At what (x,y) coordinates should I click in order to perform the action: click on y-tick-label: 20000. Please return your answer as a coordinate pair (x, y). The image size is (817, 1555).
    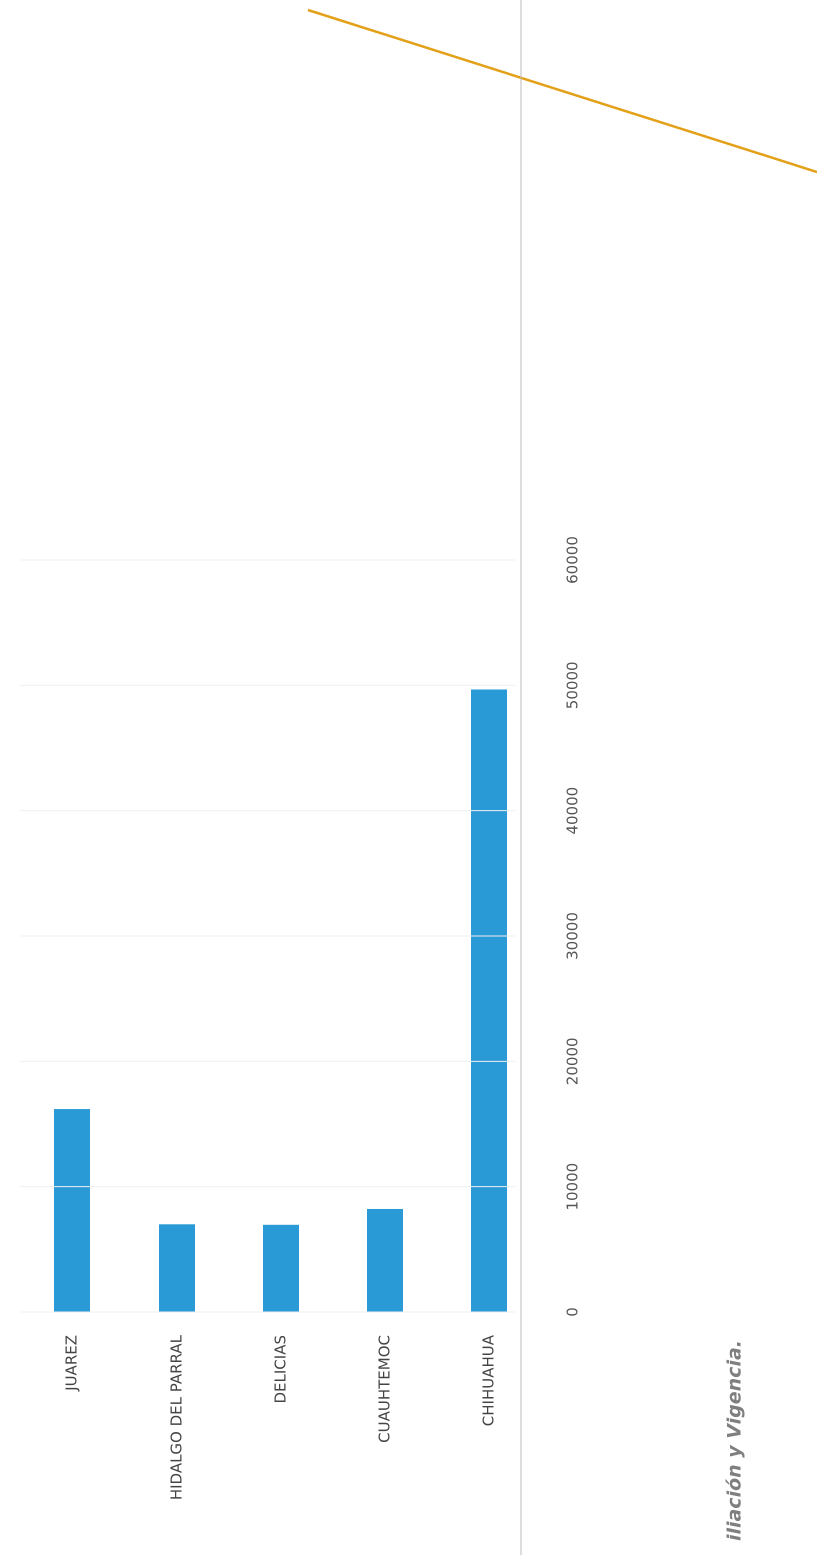
    Looking at the image, I should click on (573, 1061).